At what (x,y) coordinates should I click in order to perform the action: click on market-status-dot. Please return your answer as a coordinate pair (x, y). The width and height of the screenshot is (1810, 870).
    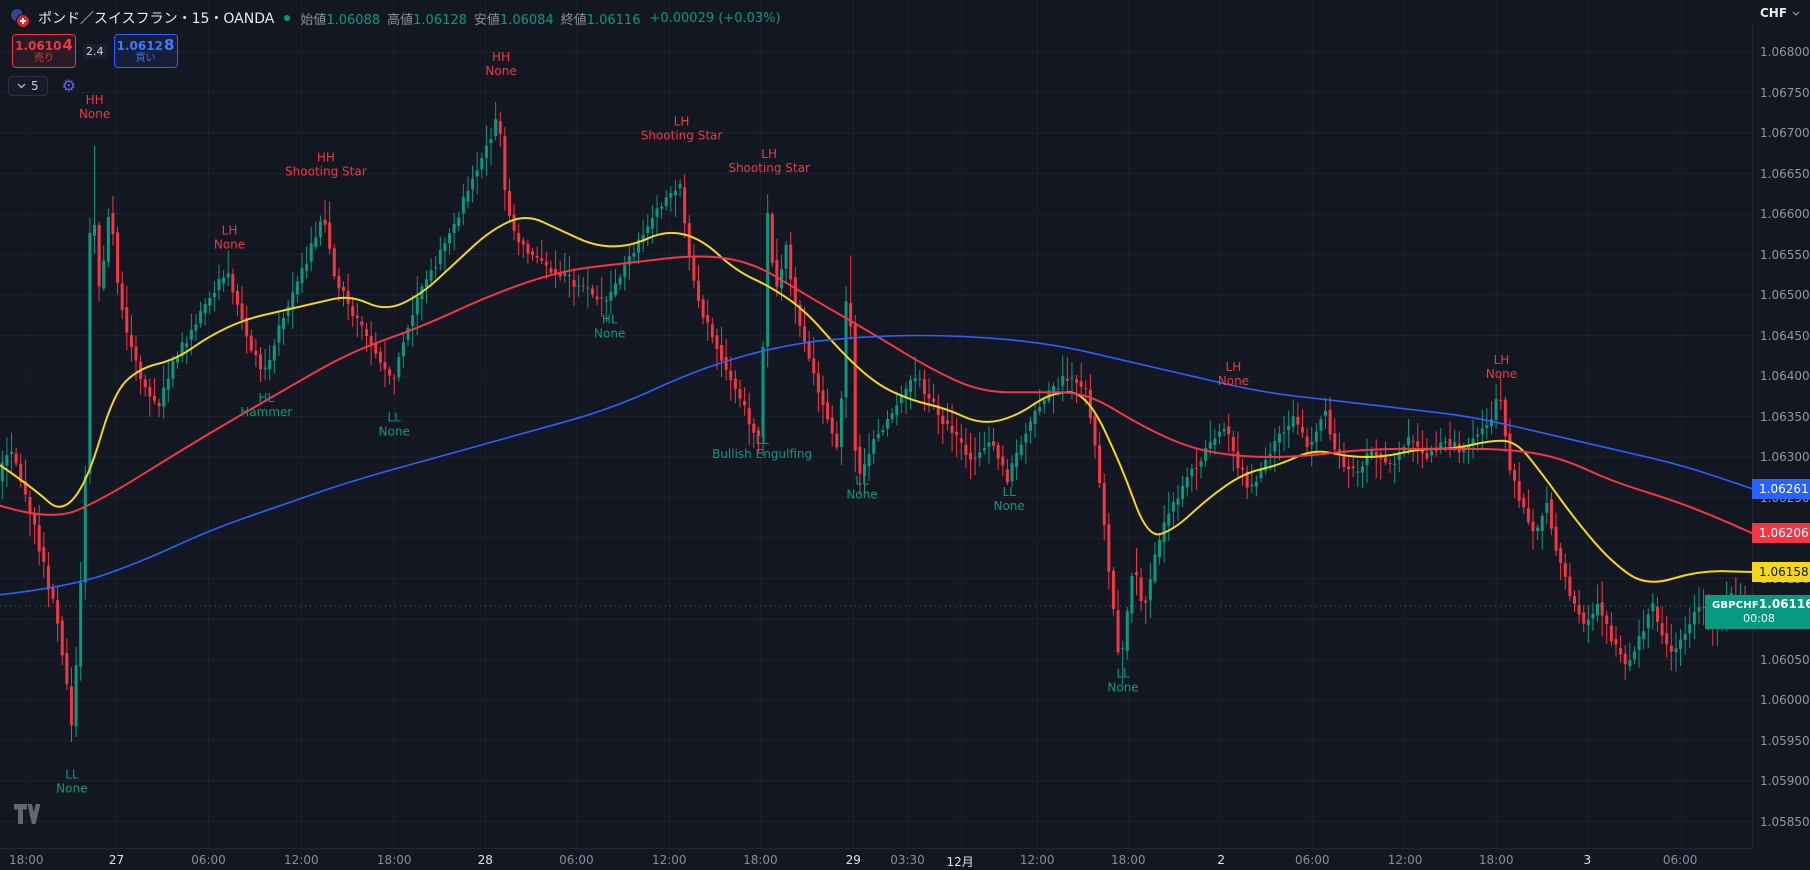
    Looking at the image, I should click on (287, 18).